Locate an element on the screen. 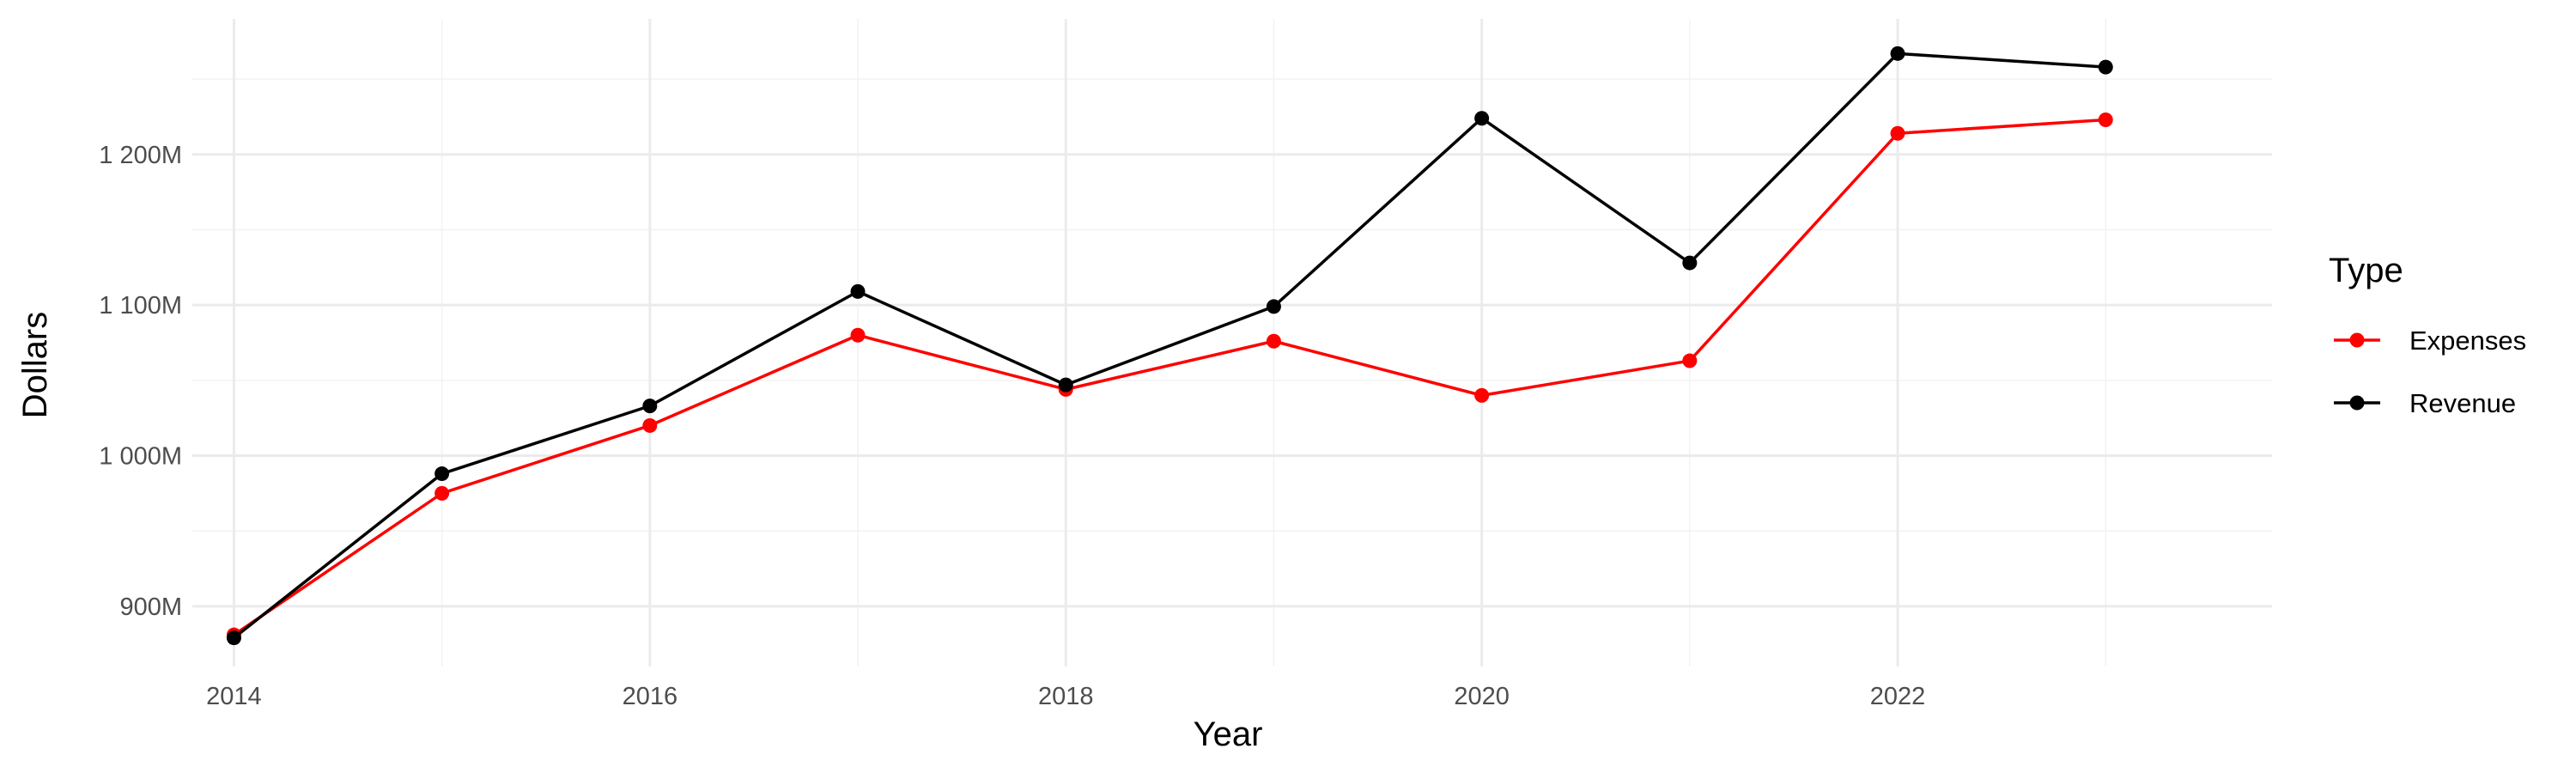 Image resolution: width=2576 pixels, height=773 pixels. legend-item: Revenue is located at coordinates (2425, 403).